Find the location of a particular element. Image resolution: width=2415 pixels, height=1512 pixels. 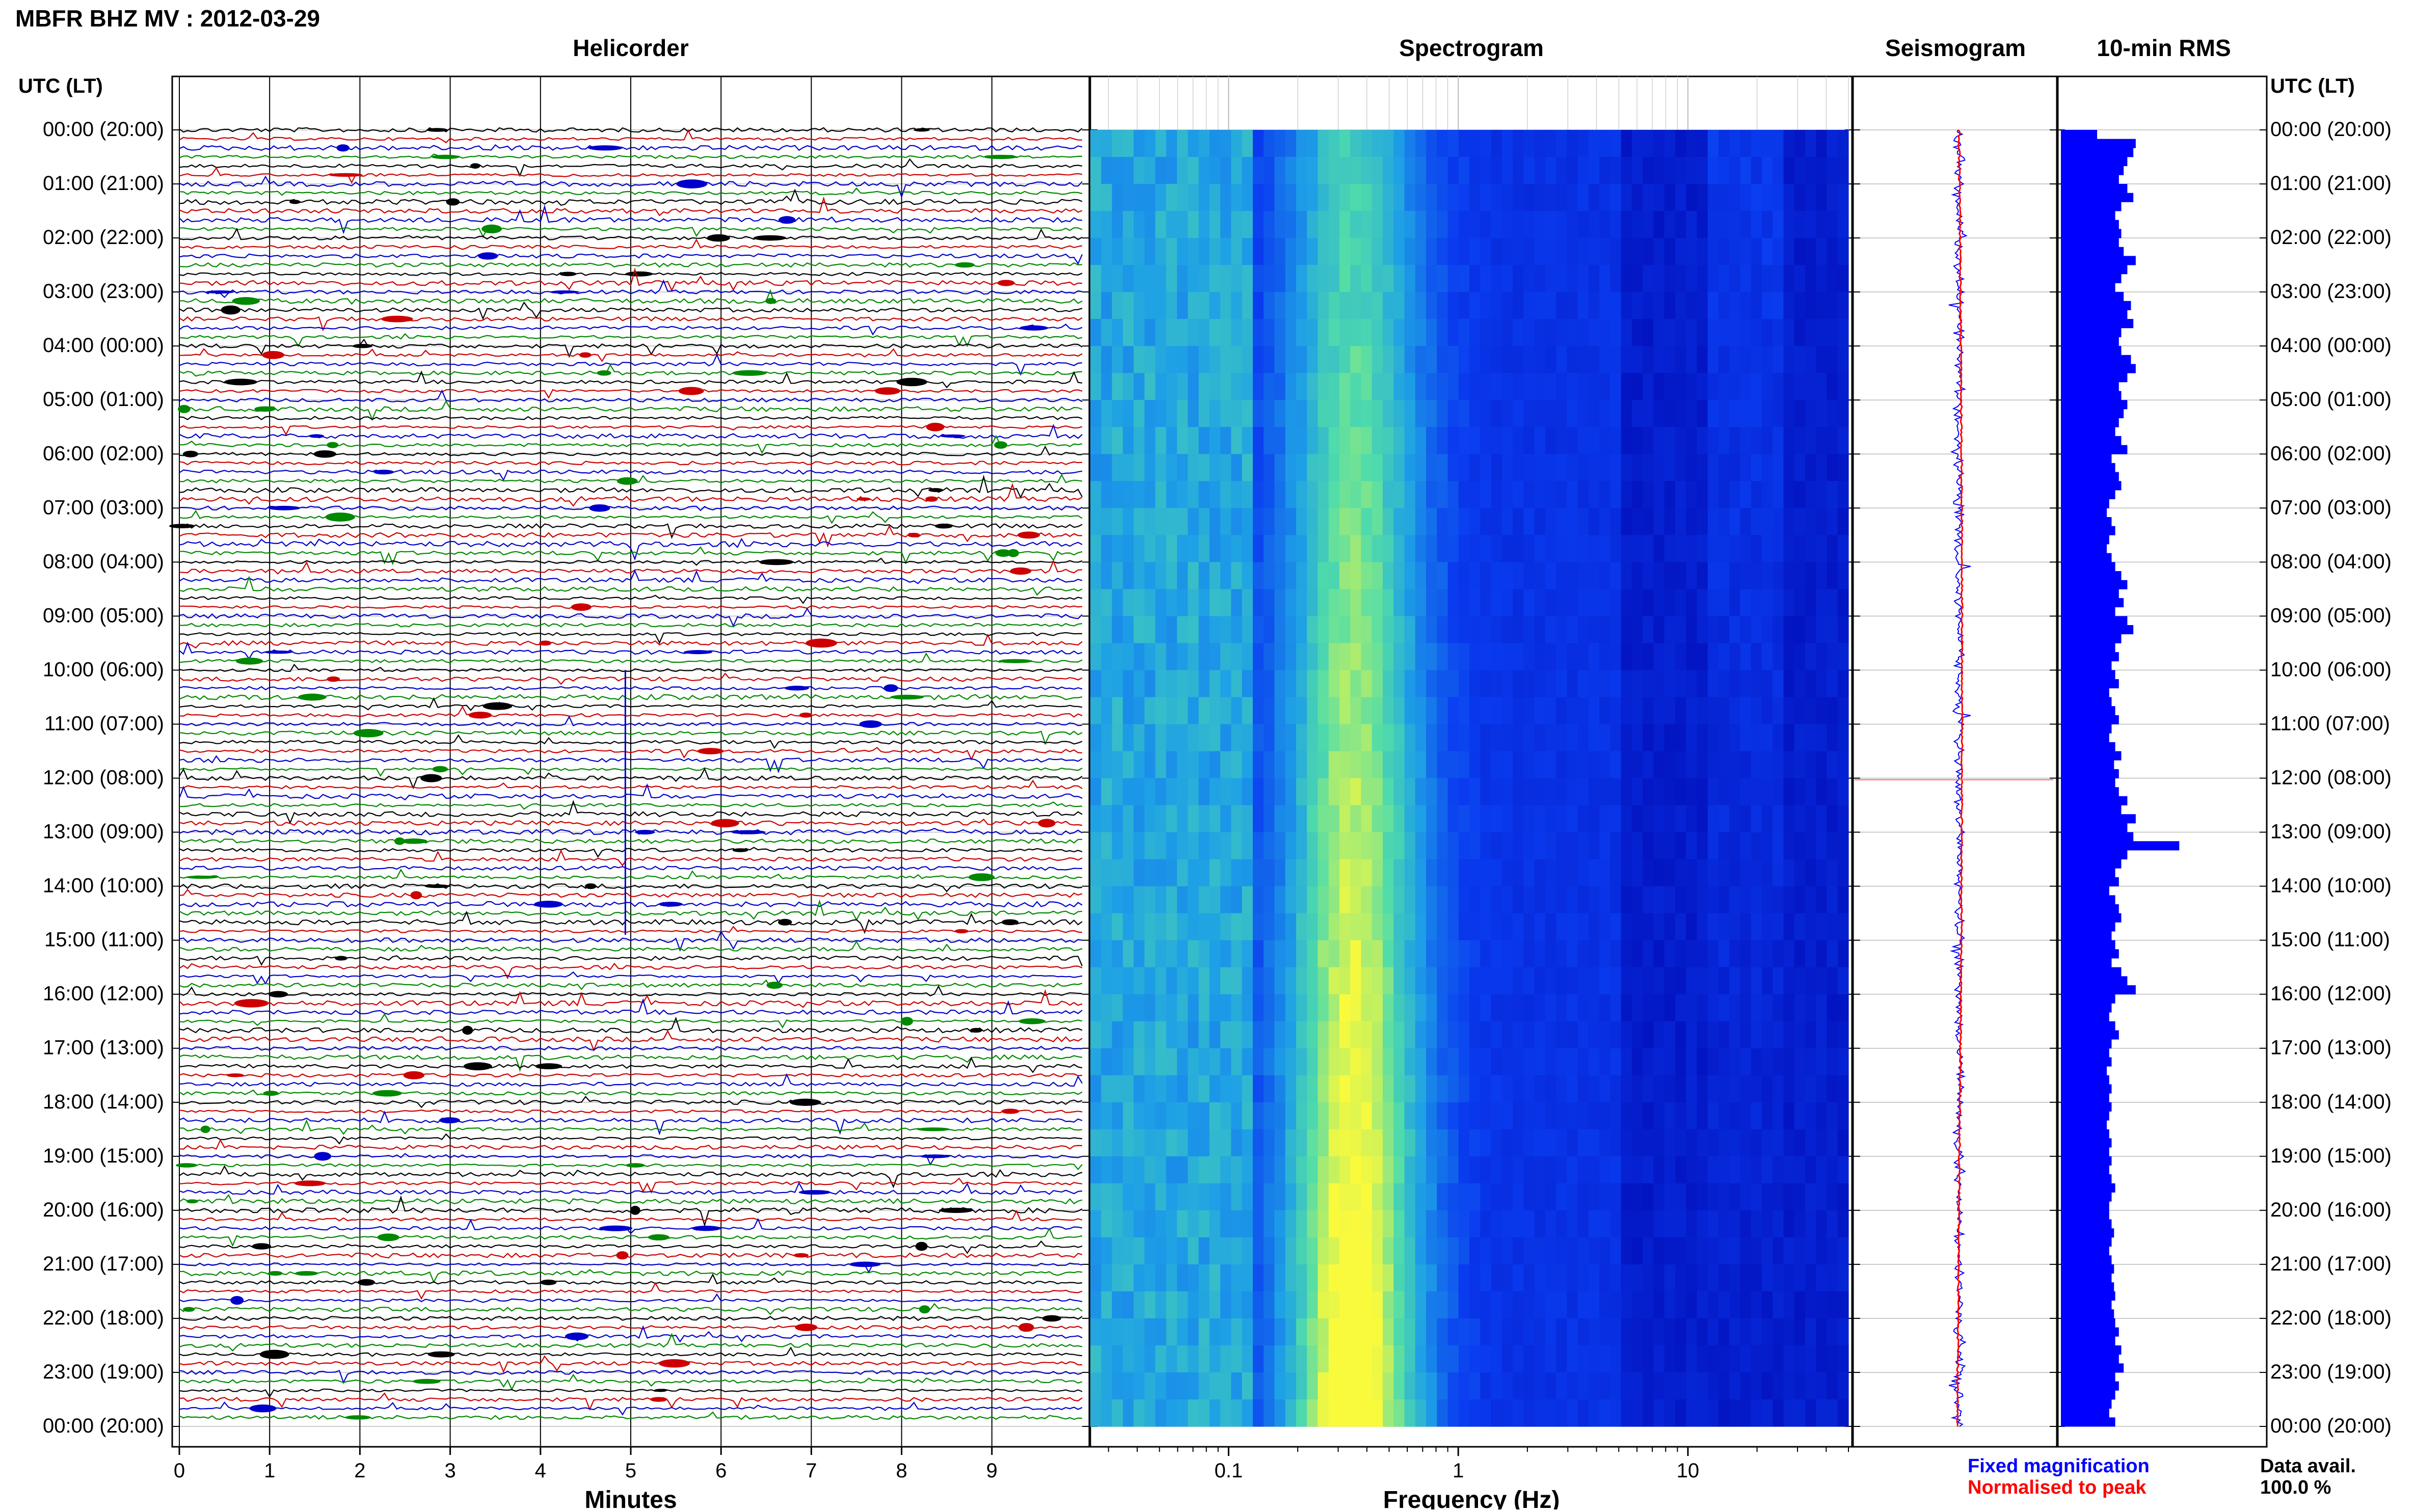

freq-tick-label: 10 is located at coordinates (1689, 1471).